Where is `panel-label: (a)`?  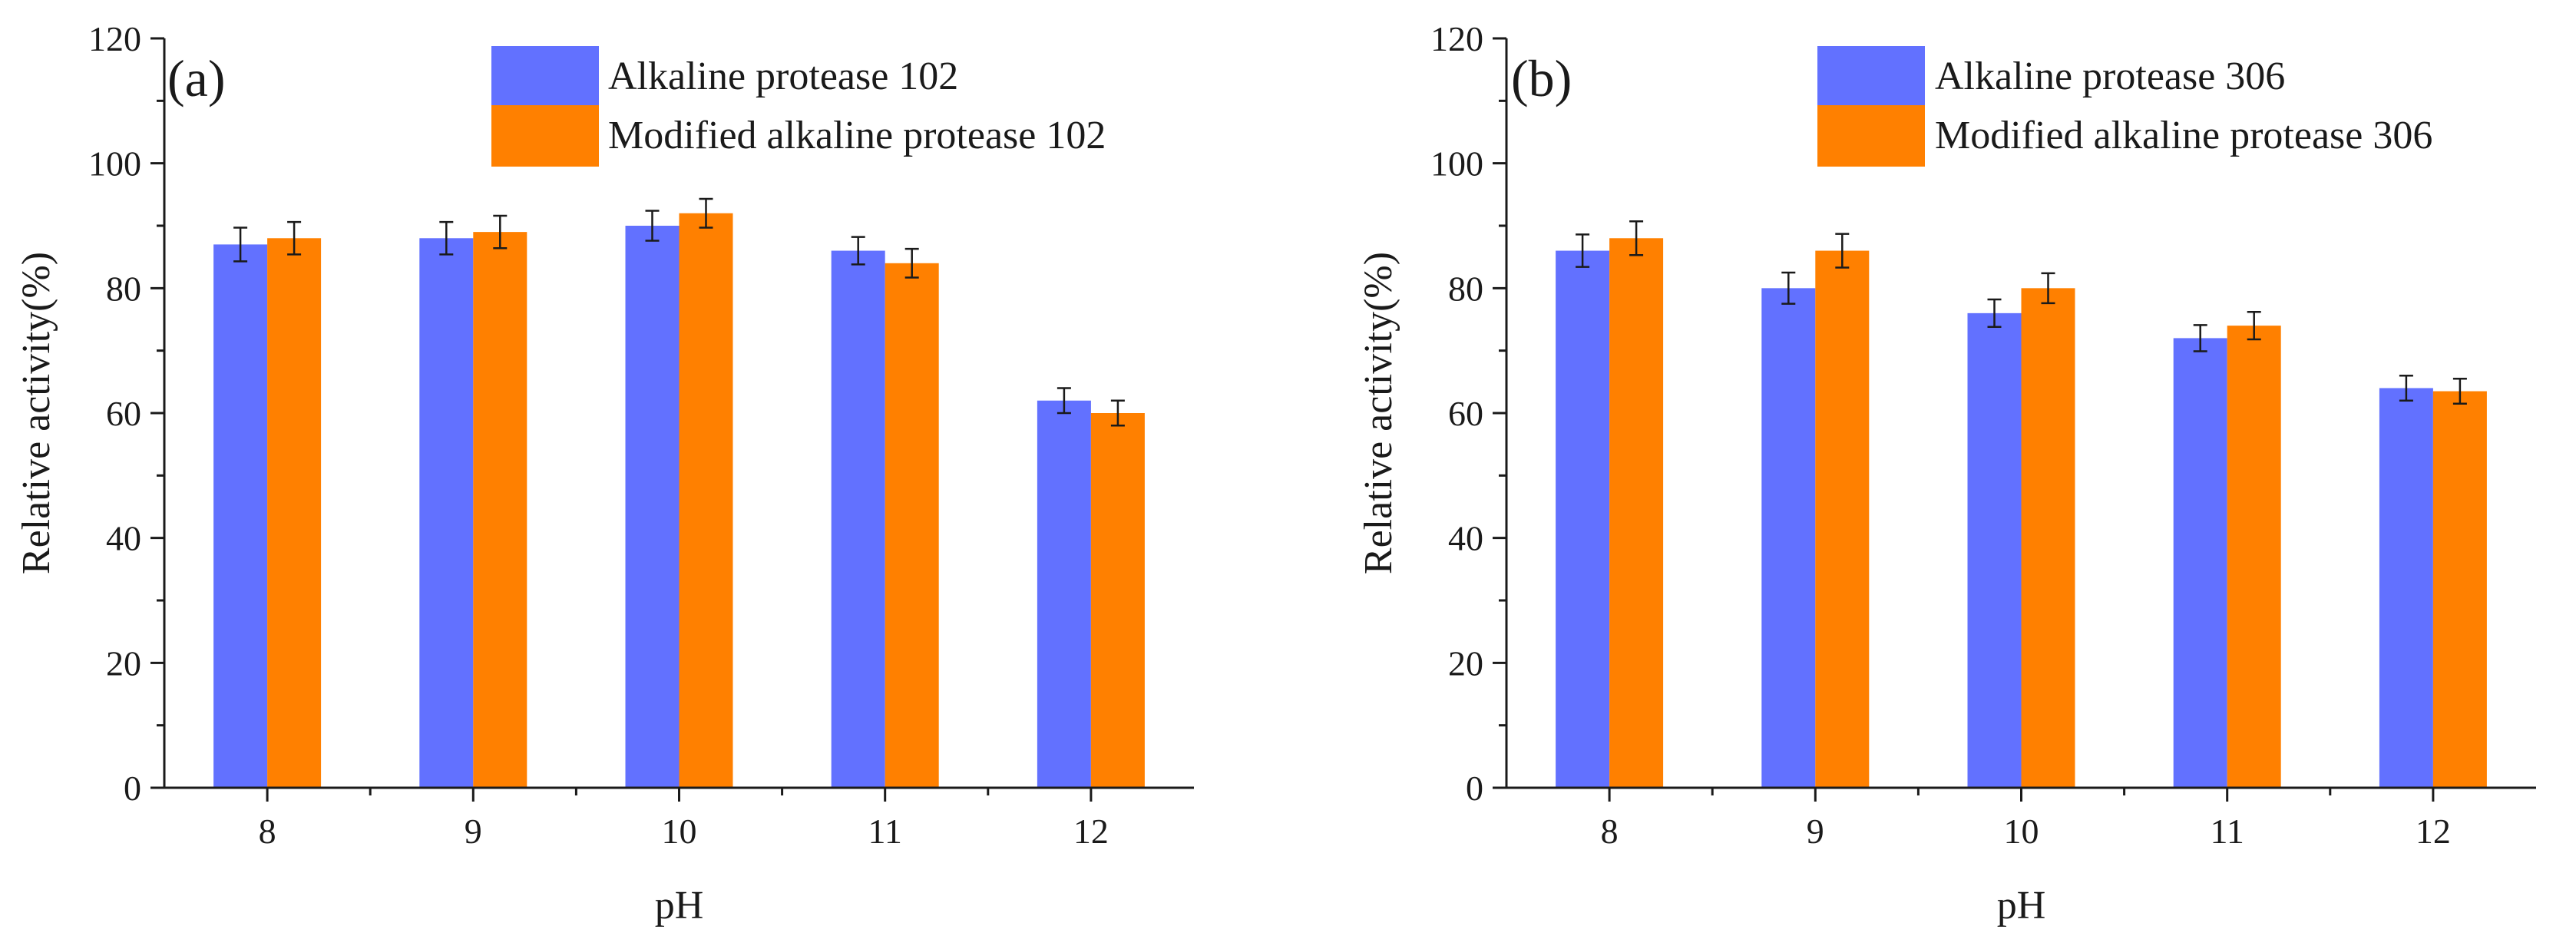
panel-label: (a) is located at coordinates (196, 78).